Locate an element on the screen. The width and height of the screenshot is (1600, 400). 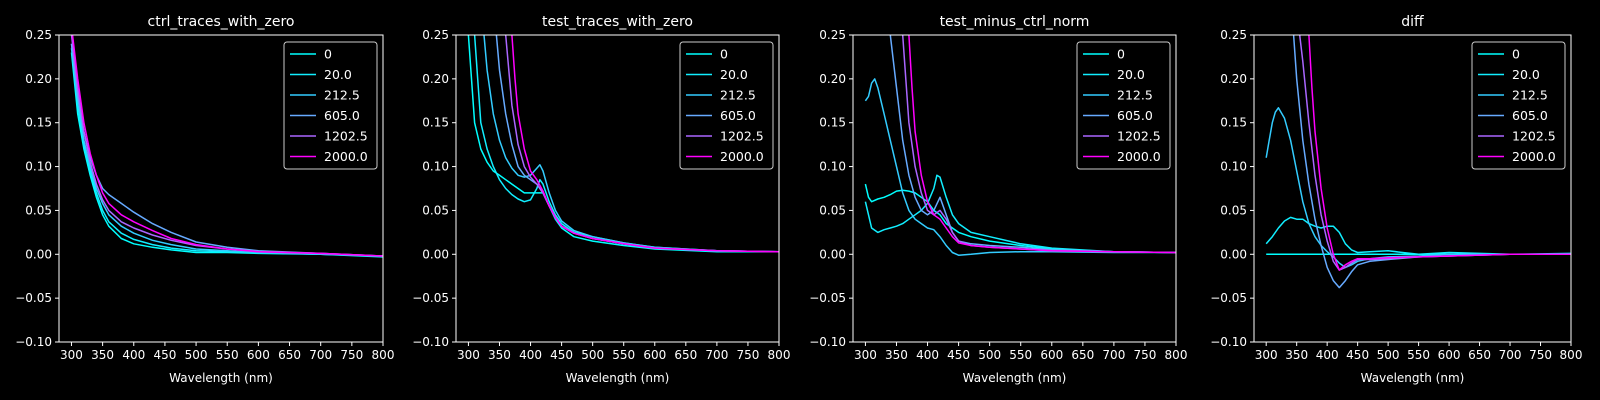
chart-title: test_minus_ctrl_norm is located at coordinates (1015, 22).